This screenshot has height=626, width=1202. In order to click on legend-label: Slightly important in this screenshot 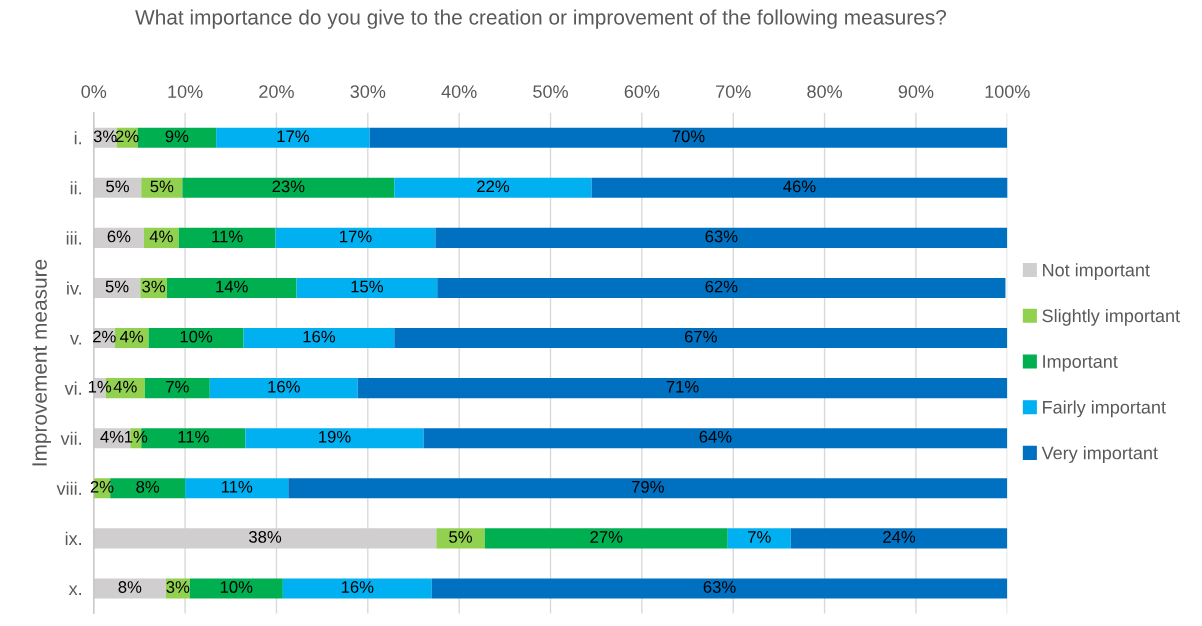, I will do `click(1111, 317)`.